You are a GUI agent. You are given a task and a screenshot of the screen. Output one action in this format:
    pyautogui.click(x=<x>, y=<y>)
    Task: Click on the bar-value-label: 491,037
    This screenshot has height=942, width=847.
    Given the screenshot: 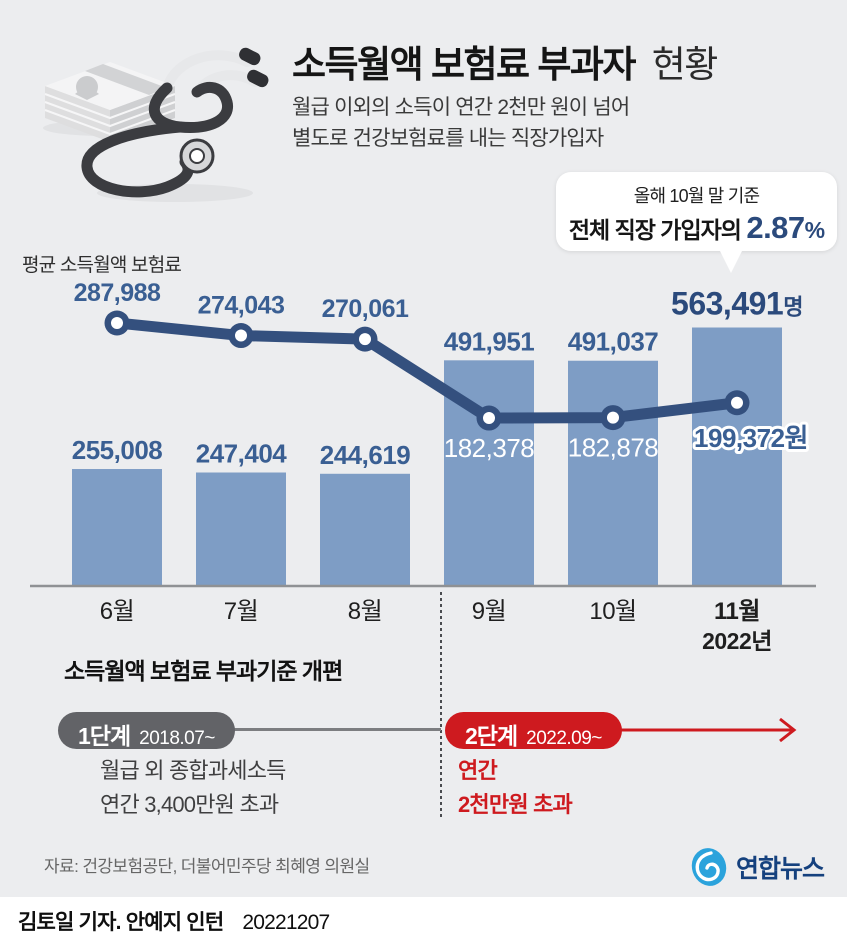 What is the action you would take?
    pyautogui.click(x=613, y=342)
    